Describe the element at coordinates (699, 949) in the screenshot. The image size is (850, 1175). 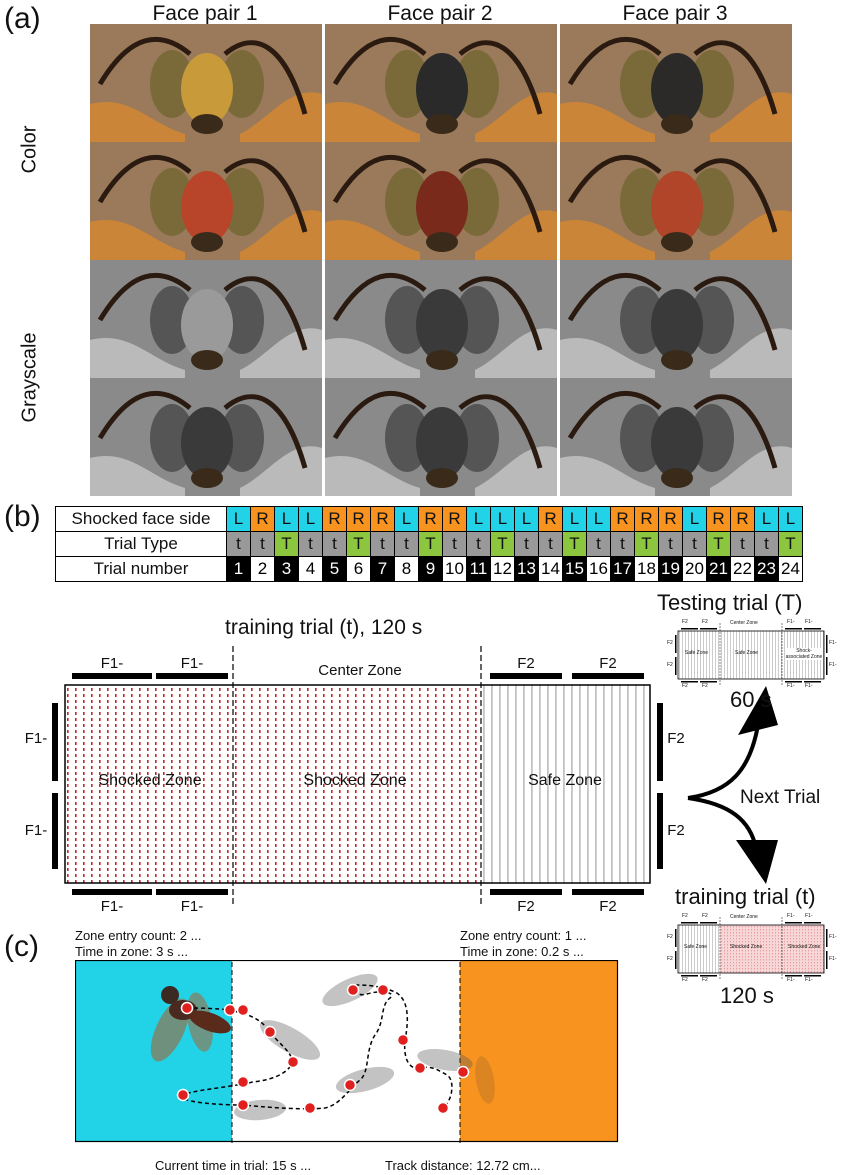
I see `training-mini-safe-area` at that location.